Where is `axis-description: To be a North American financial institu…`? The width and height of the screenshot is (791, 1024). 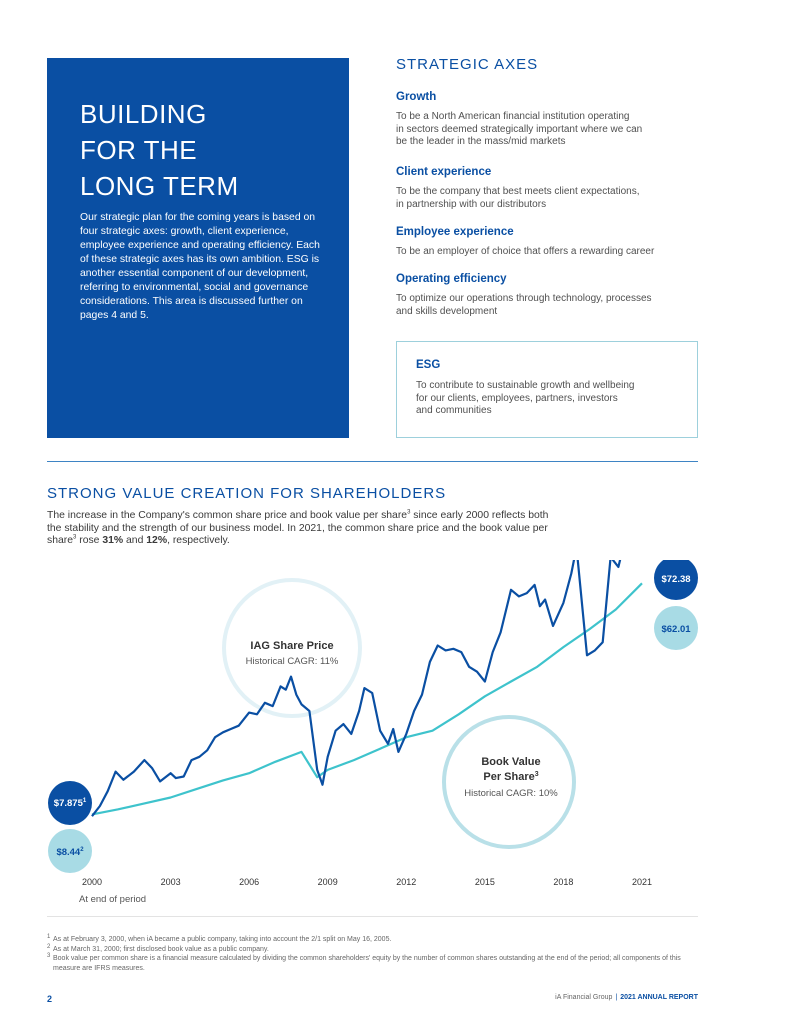 axis-description: To be a North American financial institu… is located at coordinates (519, 129).